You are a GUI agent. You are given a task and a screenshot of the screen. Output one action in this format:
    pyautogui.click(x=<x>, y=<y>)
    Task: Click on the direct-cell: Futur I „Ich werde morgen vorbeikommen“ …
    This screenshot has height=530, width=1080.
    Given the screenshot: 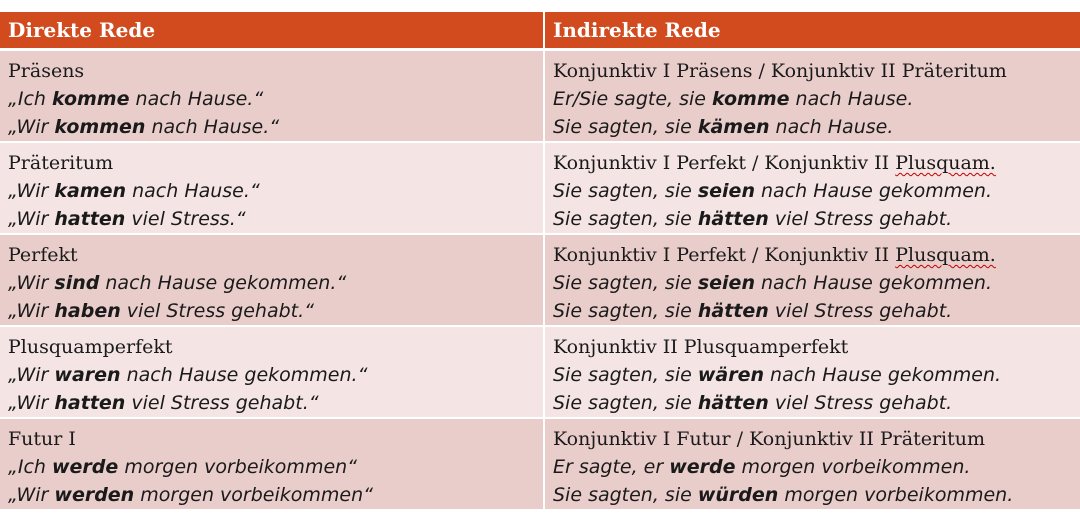 What is the action you would take?
    pyautogui.click(x=272, y=464)
    